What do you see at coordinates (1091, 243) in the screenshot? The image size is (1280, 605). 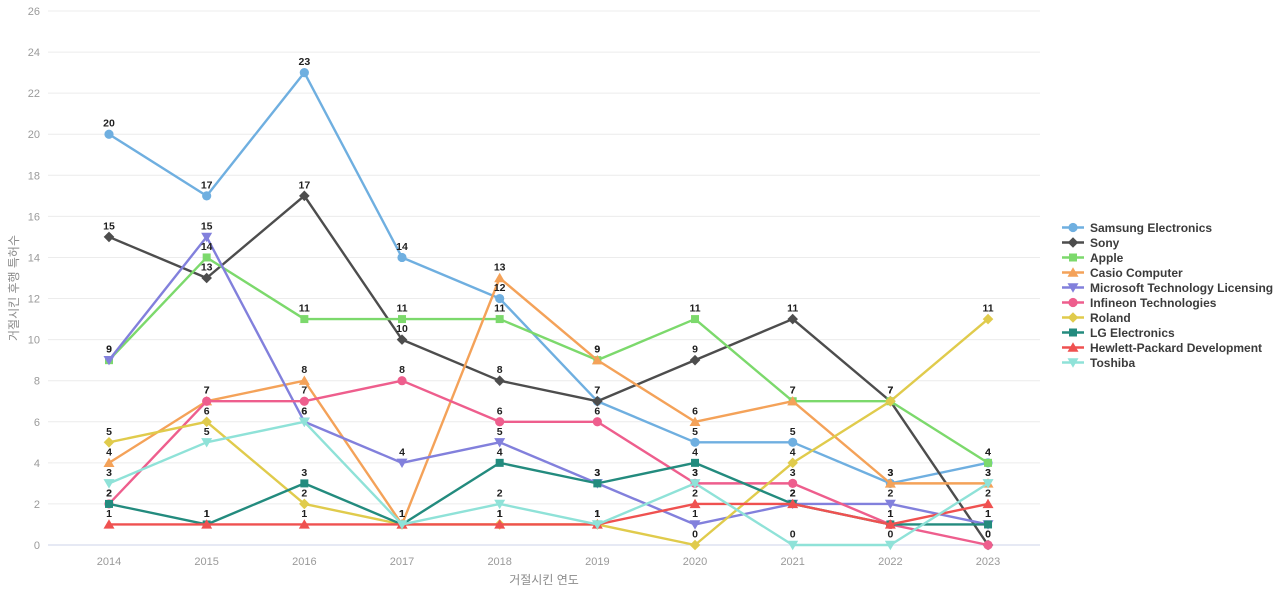 I see `legend-item-1: Sony` at bounding box center [1091, 243].